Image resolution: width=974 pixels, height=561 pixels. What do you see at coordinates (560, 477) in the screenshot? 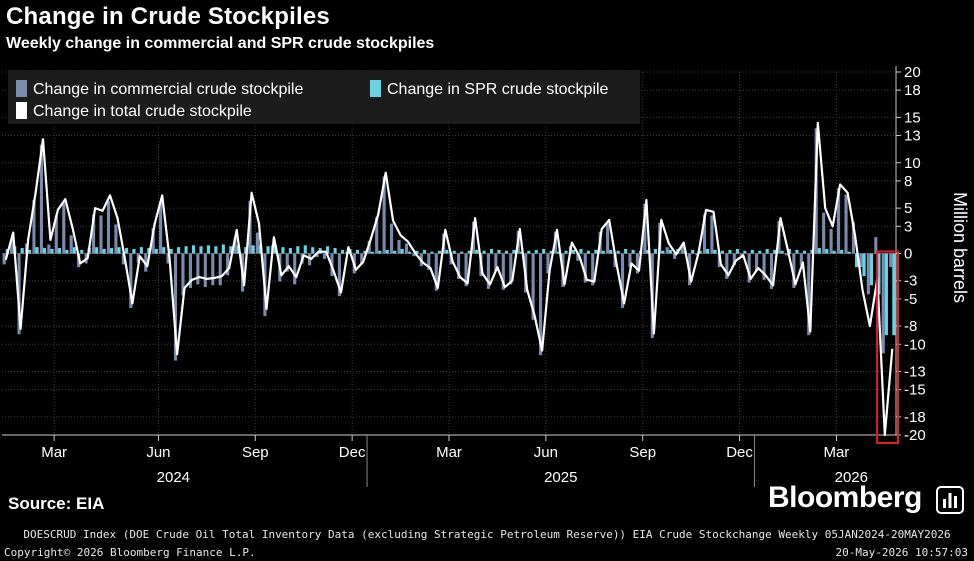
I see `year-label: 2025` at bounding box center [560, 477].